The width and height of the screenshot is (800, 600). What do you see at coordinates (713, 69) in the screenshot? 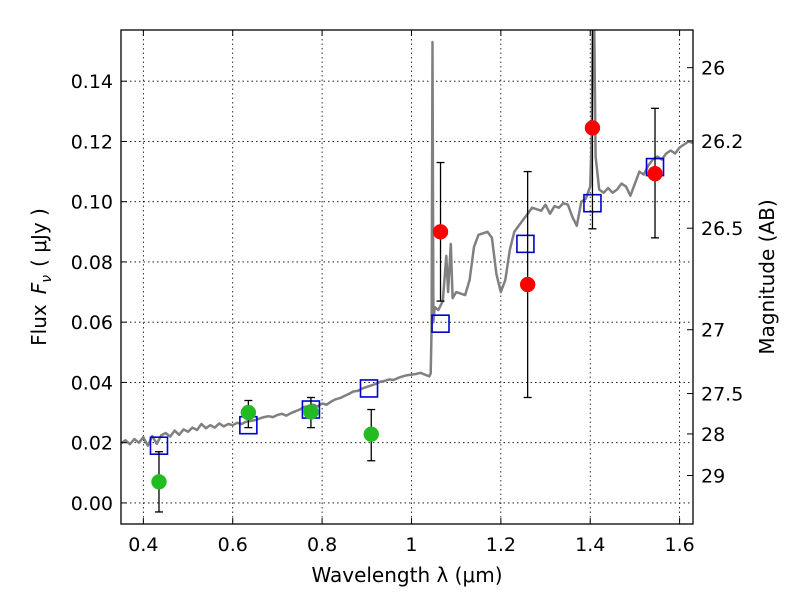
I see `y2-tick-label: 26` at bounding box center [713, 69].